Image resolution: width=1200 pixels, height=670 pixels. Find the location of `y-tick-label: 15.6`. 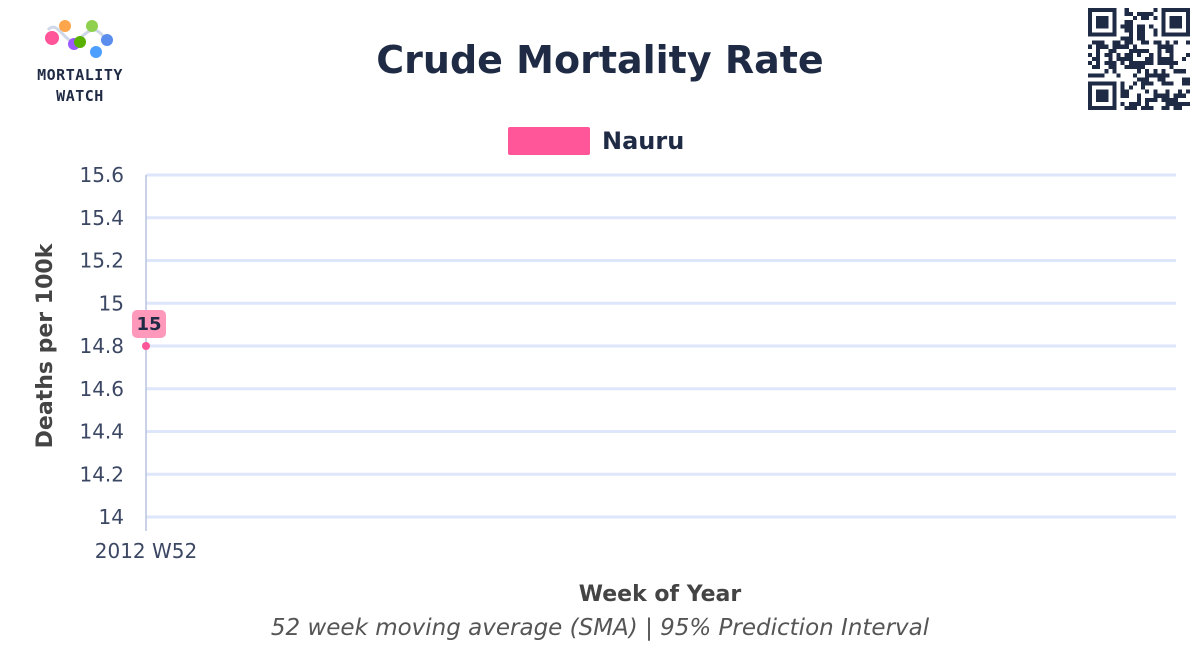

y-tick-label: 15.6 is located at coordinates (101, 175).